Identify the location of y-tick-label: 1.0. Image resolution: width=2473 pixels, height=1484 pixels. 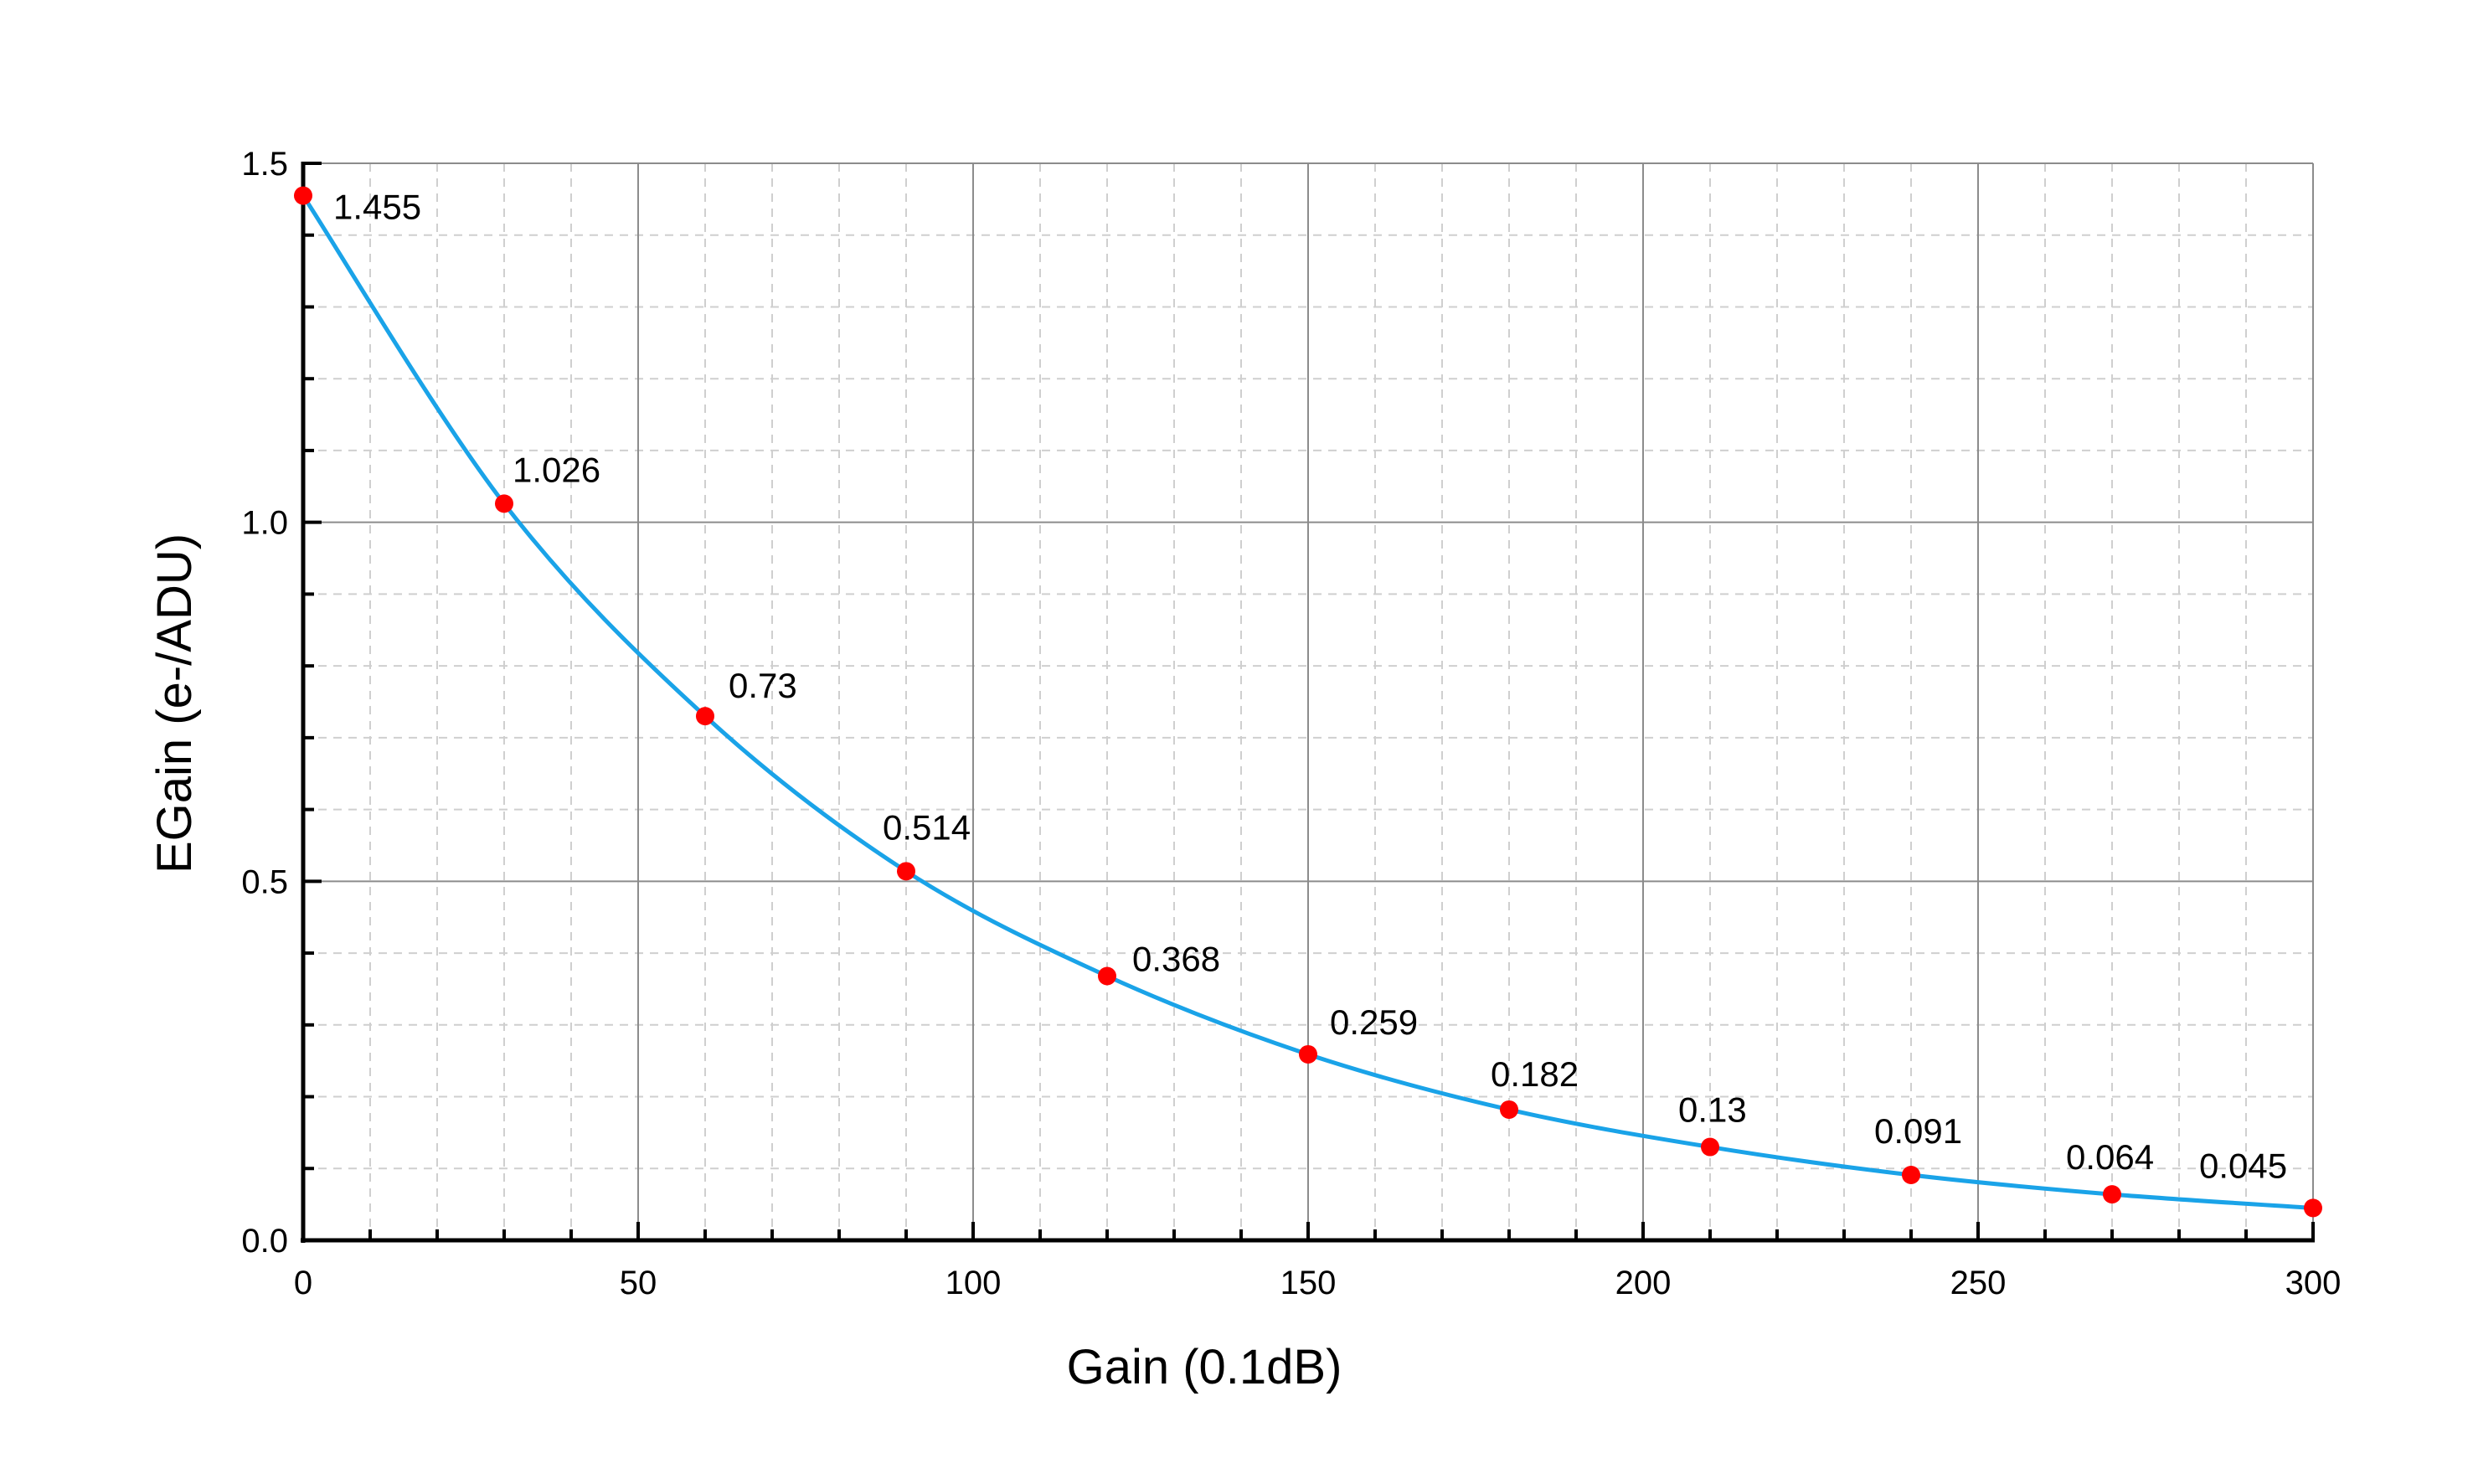
(264, 523).